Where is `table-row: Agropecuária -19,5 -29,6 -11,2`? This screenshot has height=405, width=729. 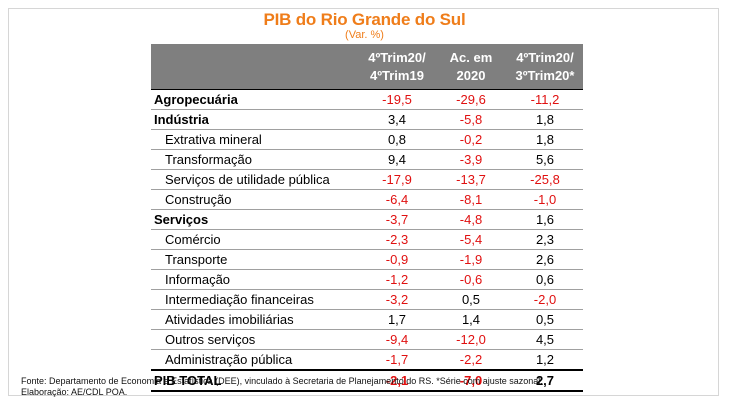 table-row: Agropecuária -19,5 -29,6 -11,2 is located at coordinates (367, 99).